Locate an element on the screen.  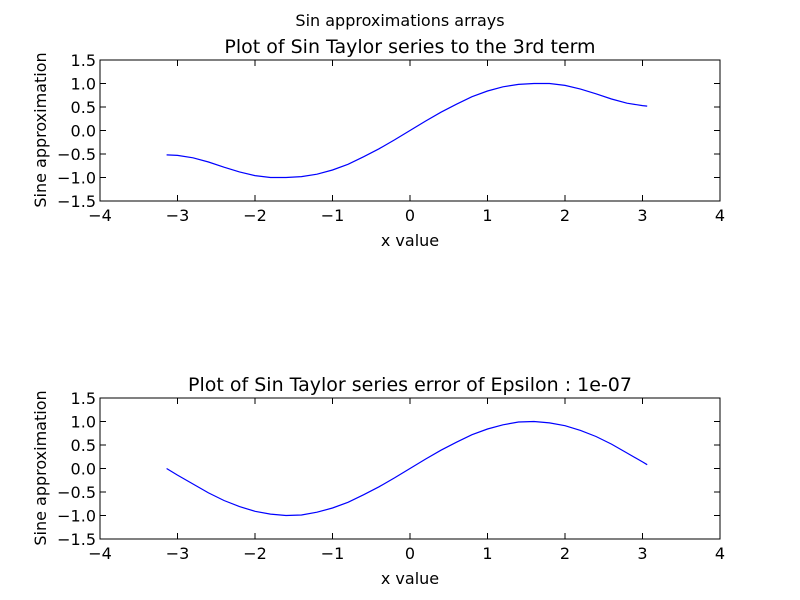
x-axis-label-top: x value is located at coordinates (410, 240).